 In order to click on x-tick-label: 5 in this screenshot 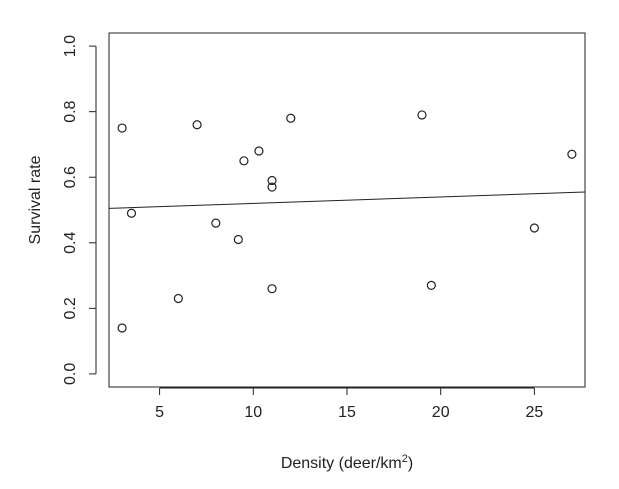, I will do `click(159, 412)`.